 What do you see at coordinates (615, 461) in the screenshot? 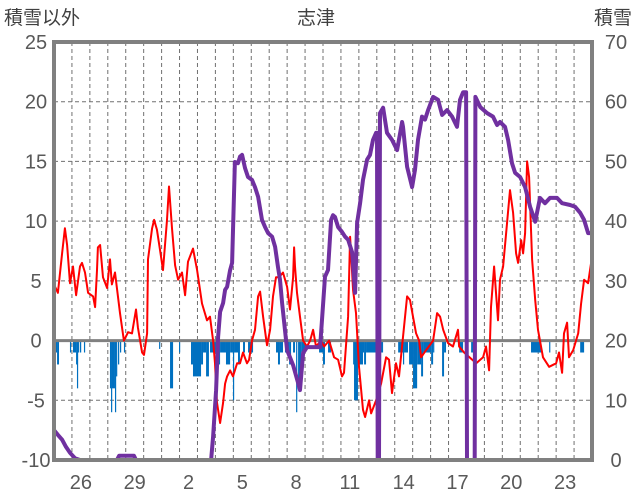
I see `right-y-tick-label: 0` at bounding box center [615, 461].